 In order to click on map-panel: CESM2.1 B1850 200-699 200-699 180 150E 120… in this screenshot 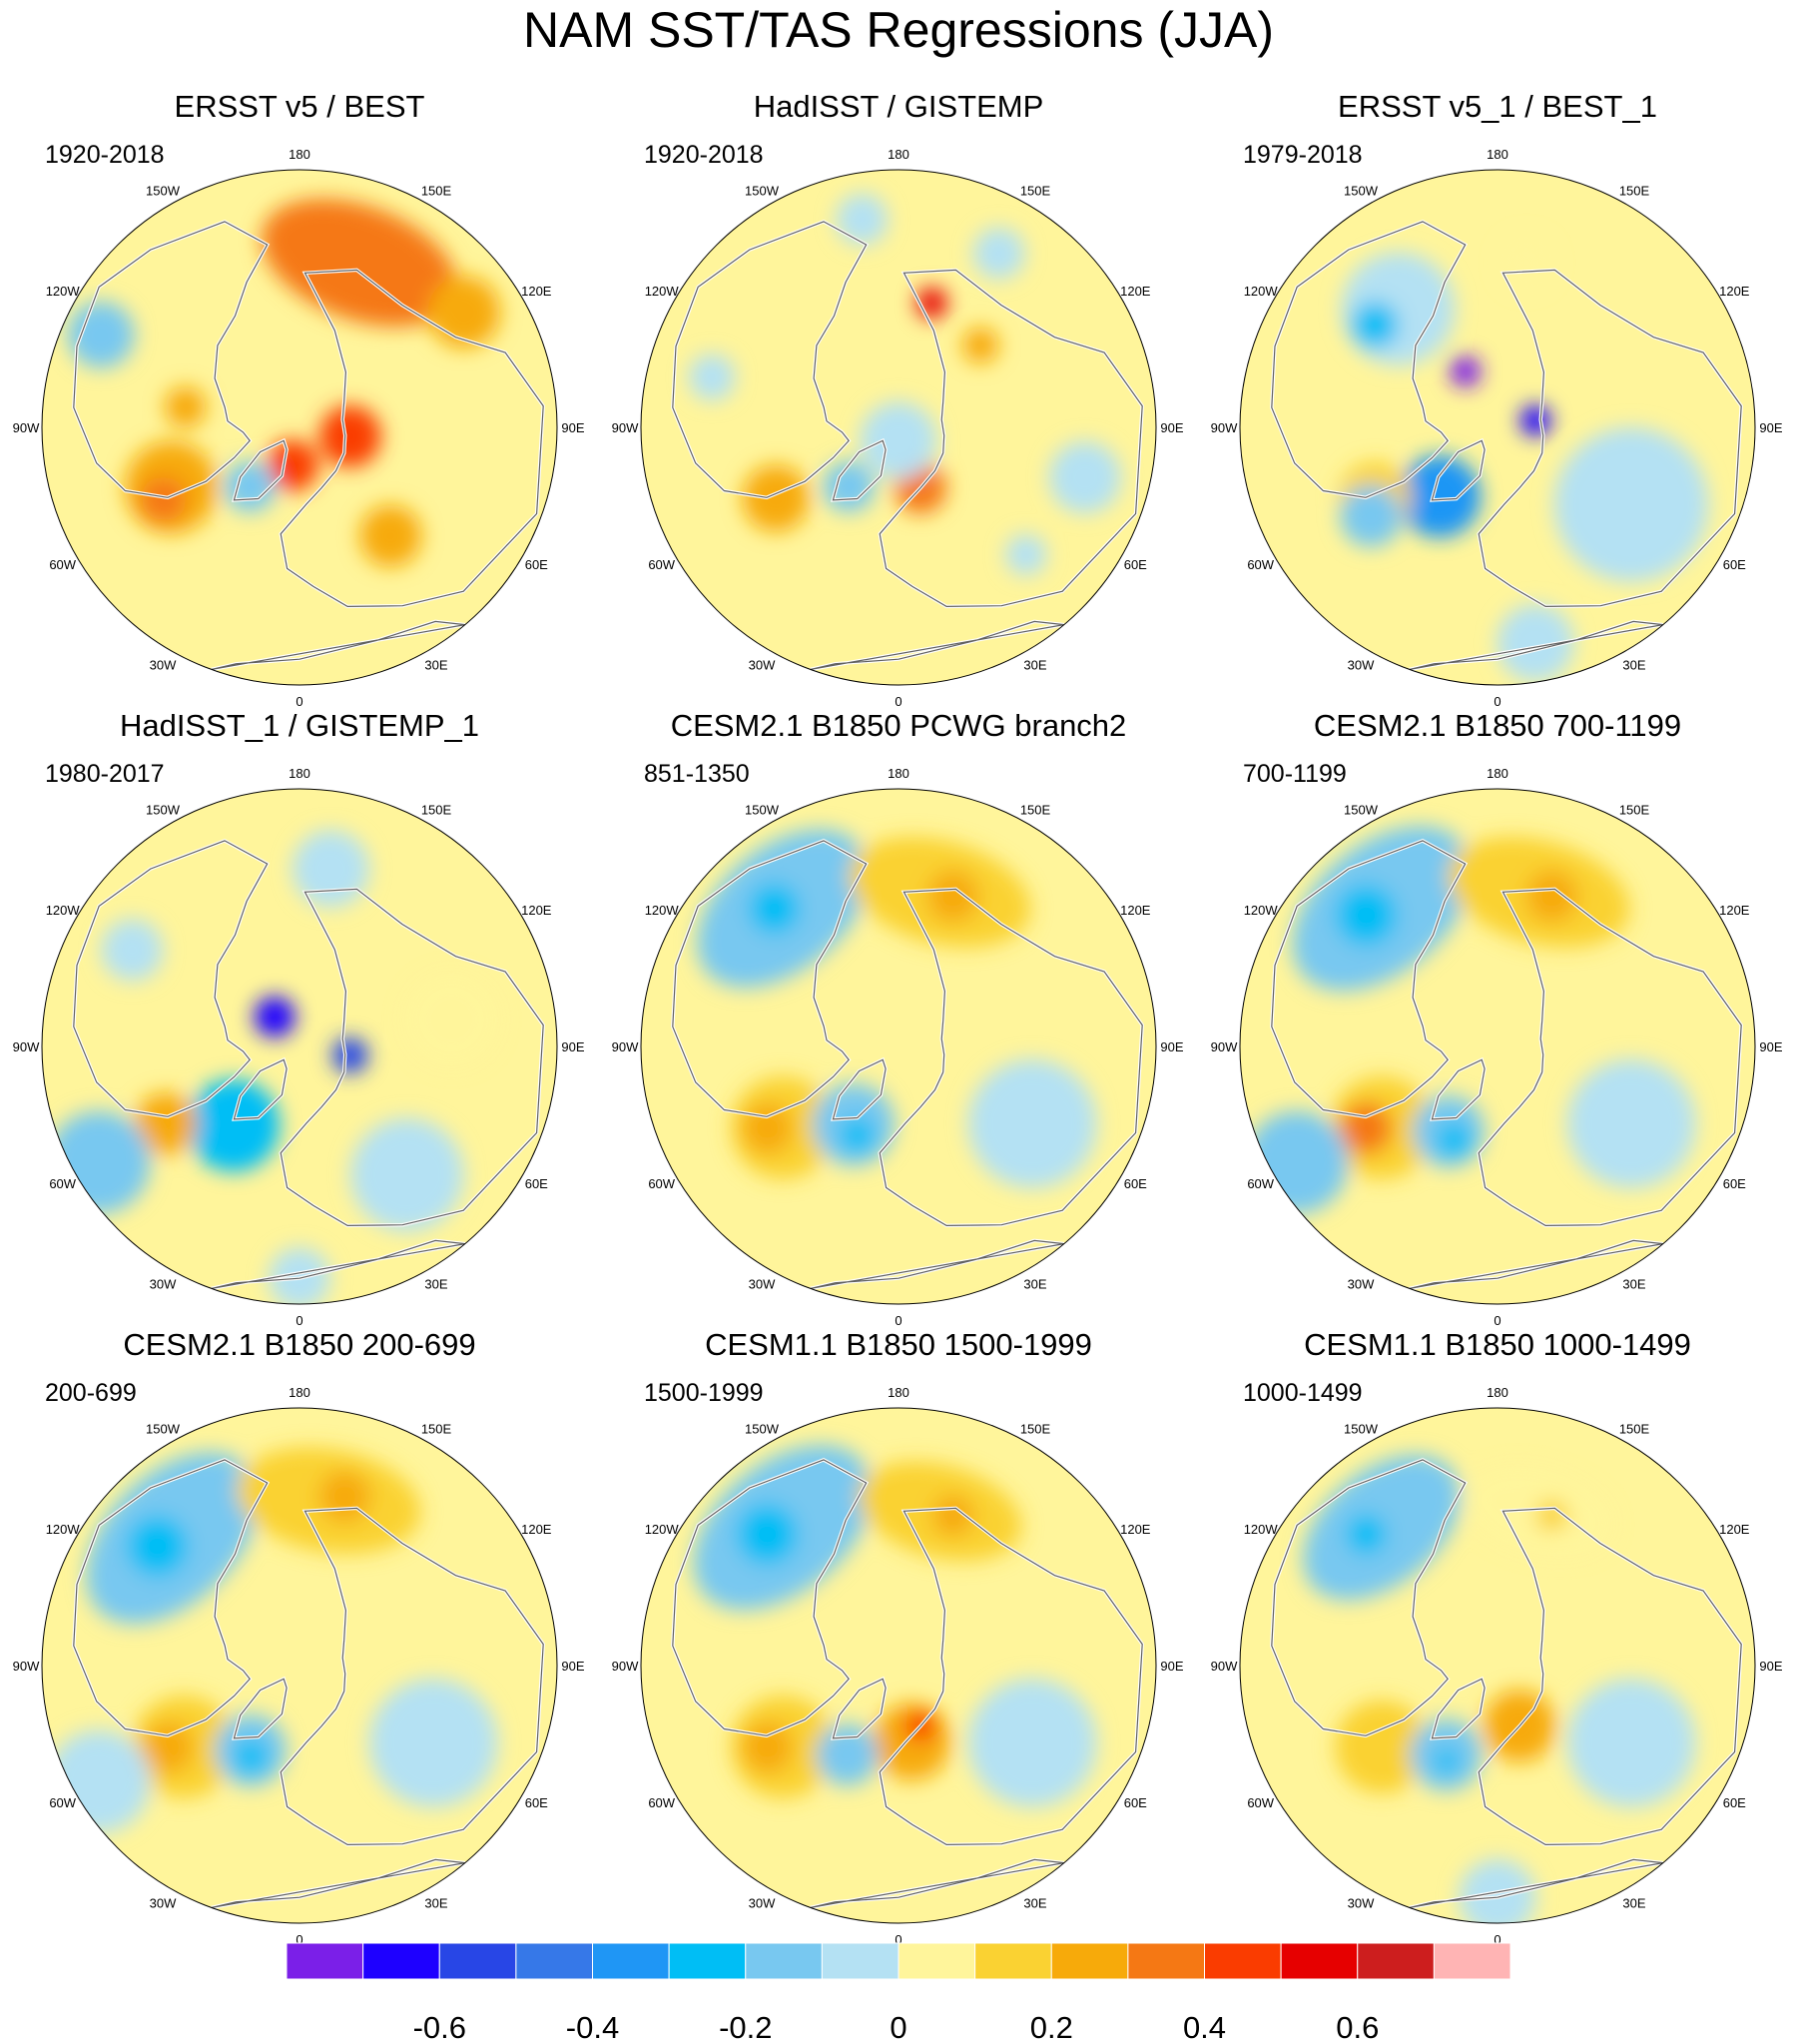, I will do `click(299, 1635)`.